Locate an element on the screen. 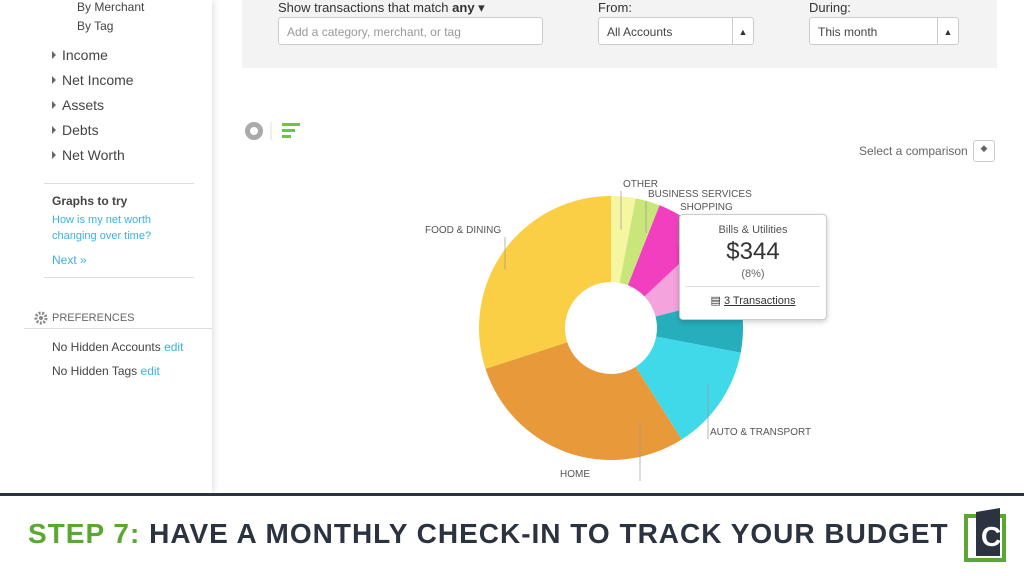 This screenshot has height=576, width=1024. nav-category: Income is located at coordinates (80, 55).